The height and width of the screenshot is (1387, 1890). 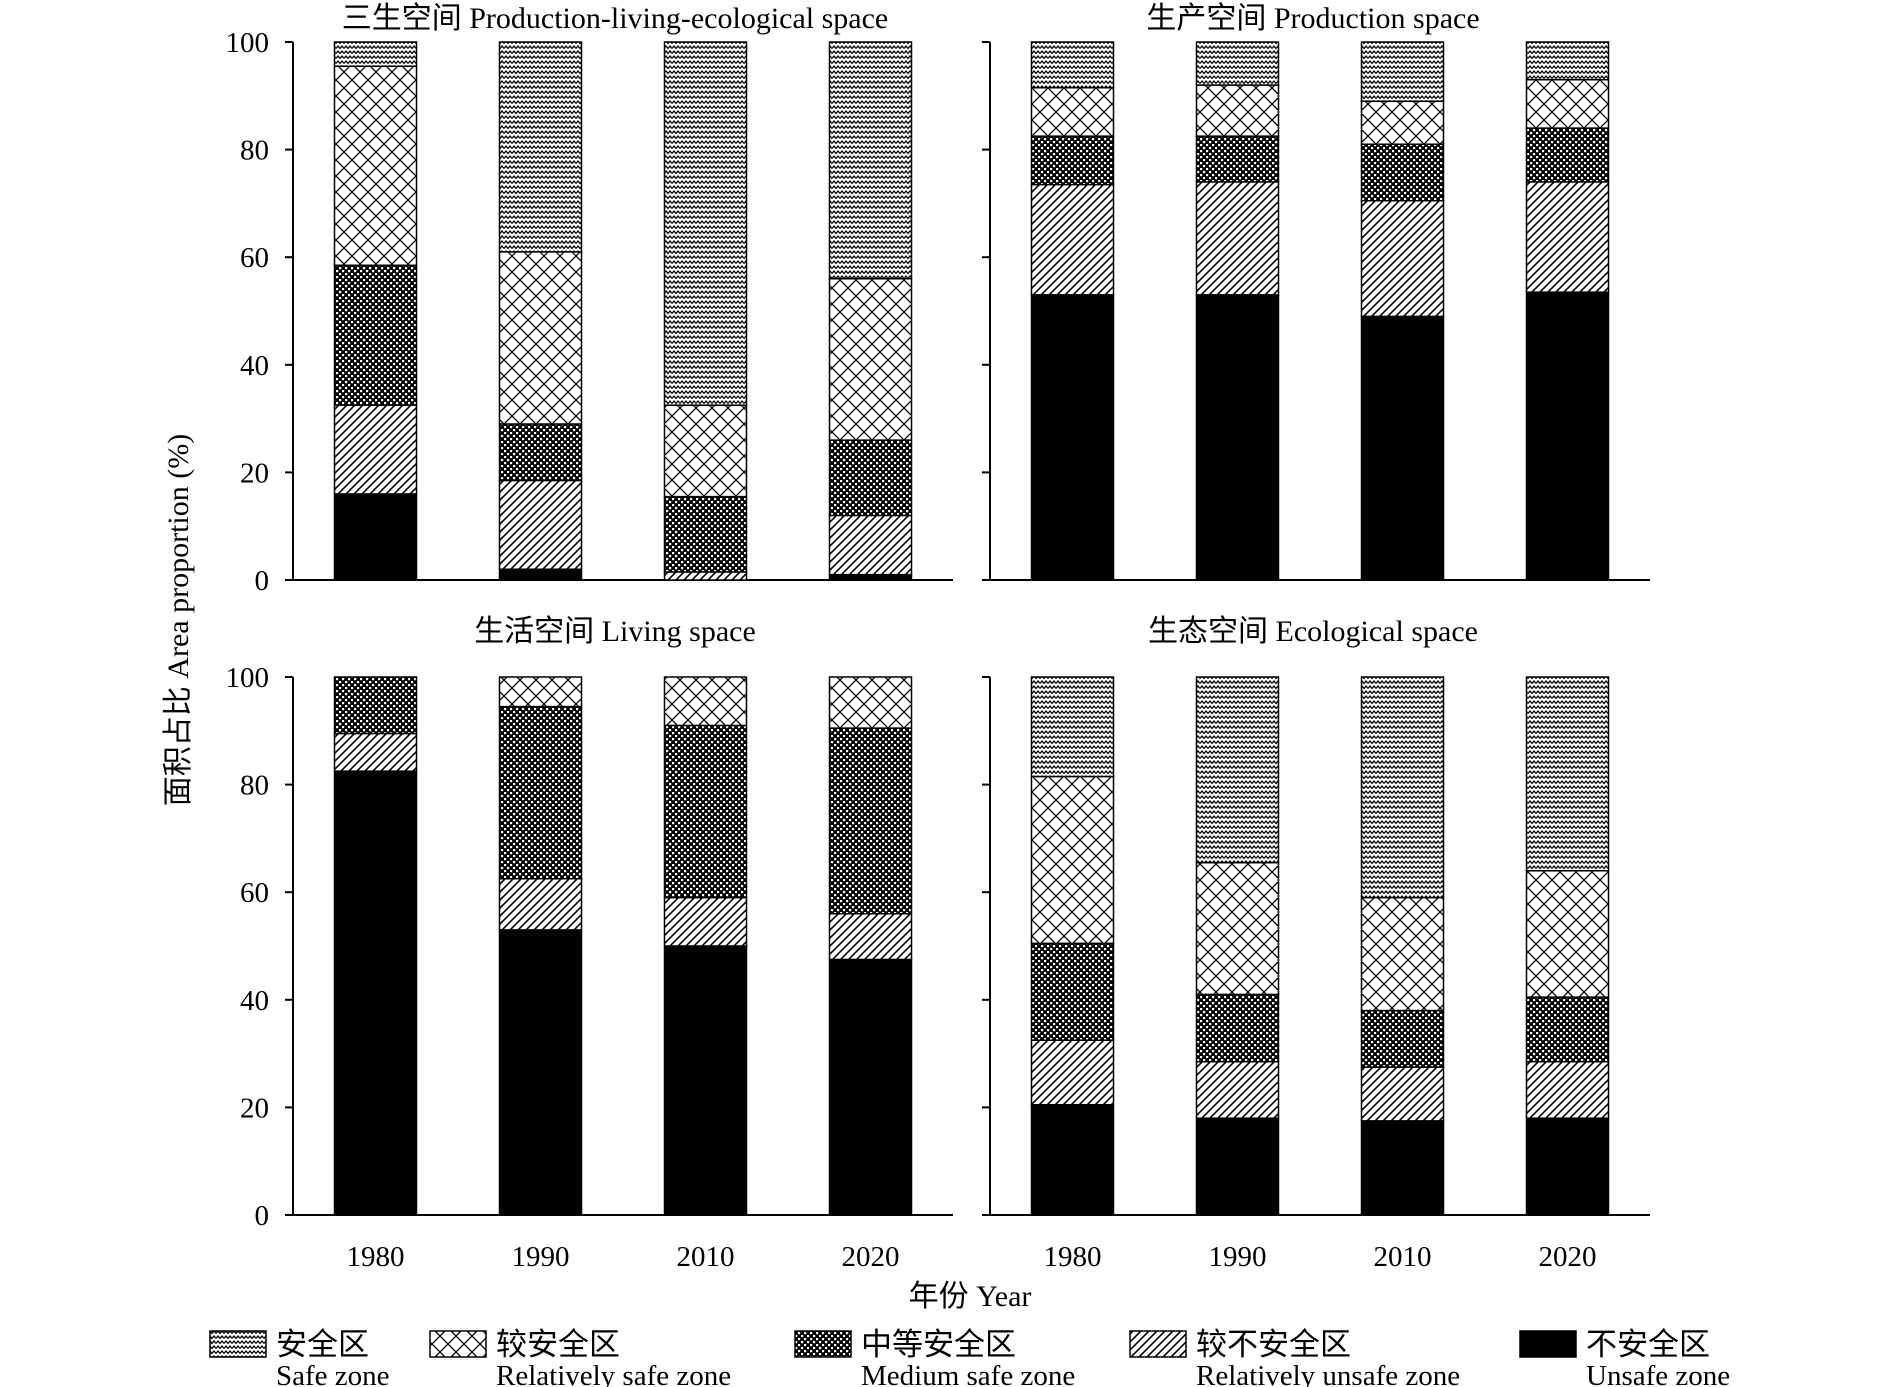 What do you see at coordinates (1648, 1344) in the screenshot?
I see `legend-label-cn-unsafe: 不安全区` at bounding box center [1648, 1344].